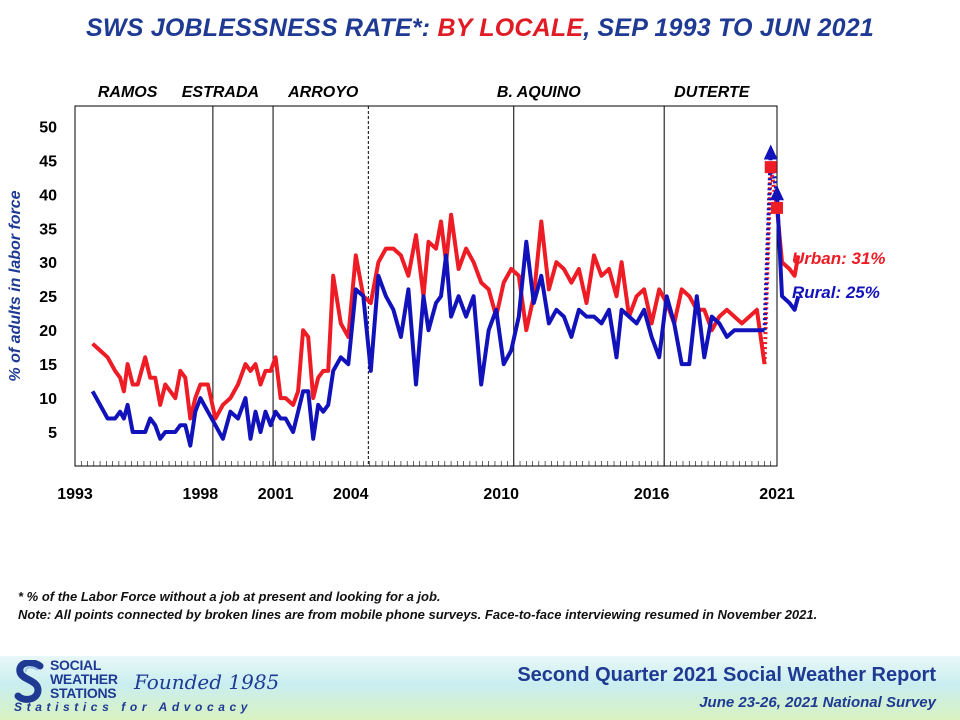  What do you see at coordinates (48, 195) in the screenshot?
I see `y-tick-label: 40` at bounding box center [48, 195].